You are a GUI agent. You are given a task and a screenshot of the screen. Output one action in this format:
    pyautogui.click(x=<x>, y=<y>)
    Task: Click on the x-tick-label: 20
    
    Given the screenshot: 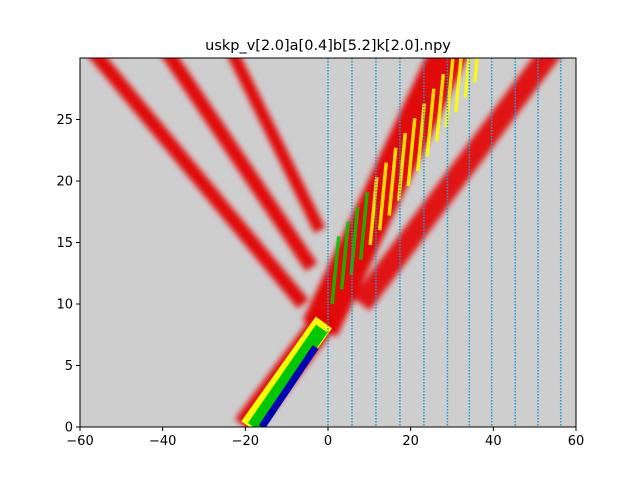 What is the action you would take?
    pyautogui.click(x=410, y=441)
    